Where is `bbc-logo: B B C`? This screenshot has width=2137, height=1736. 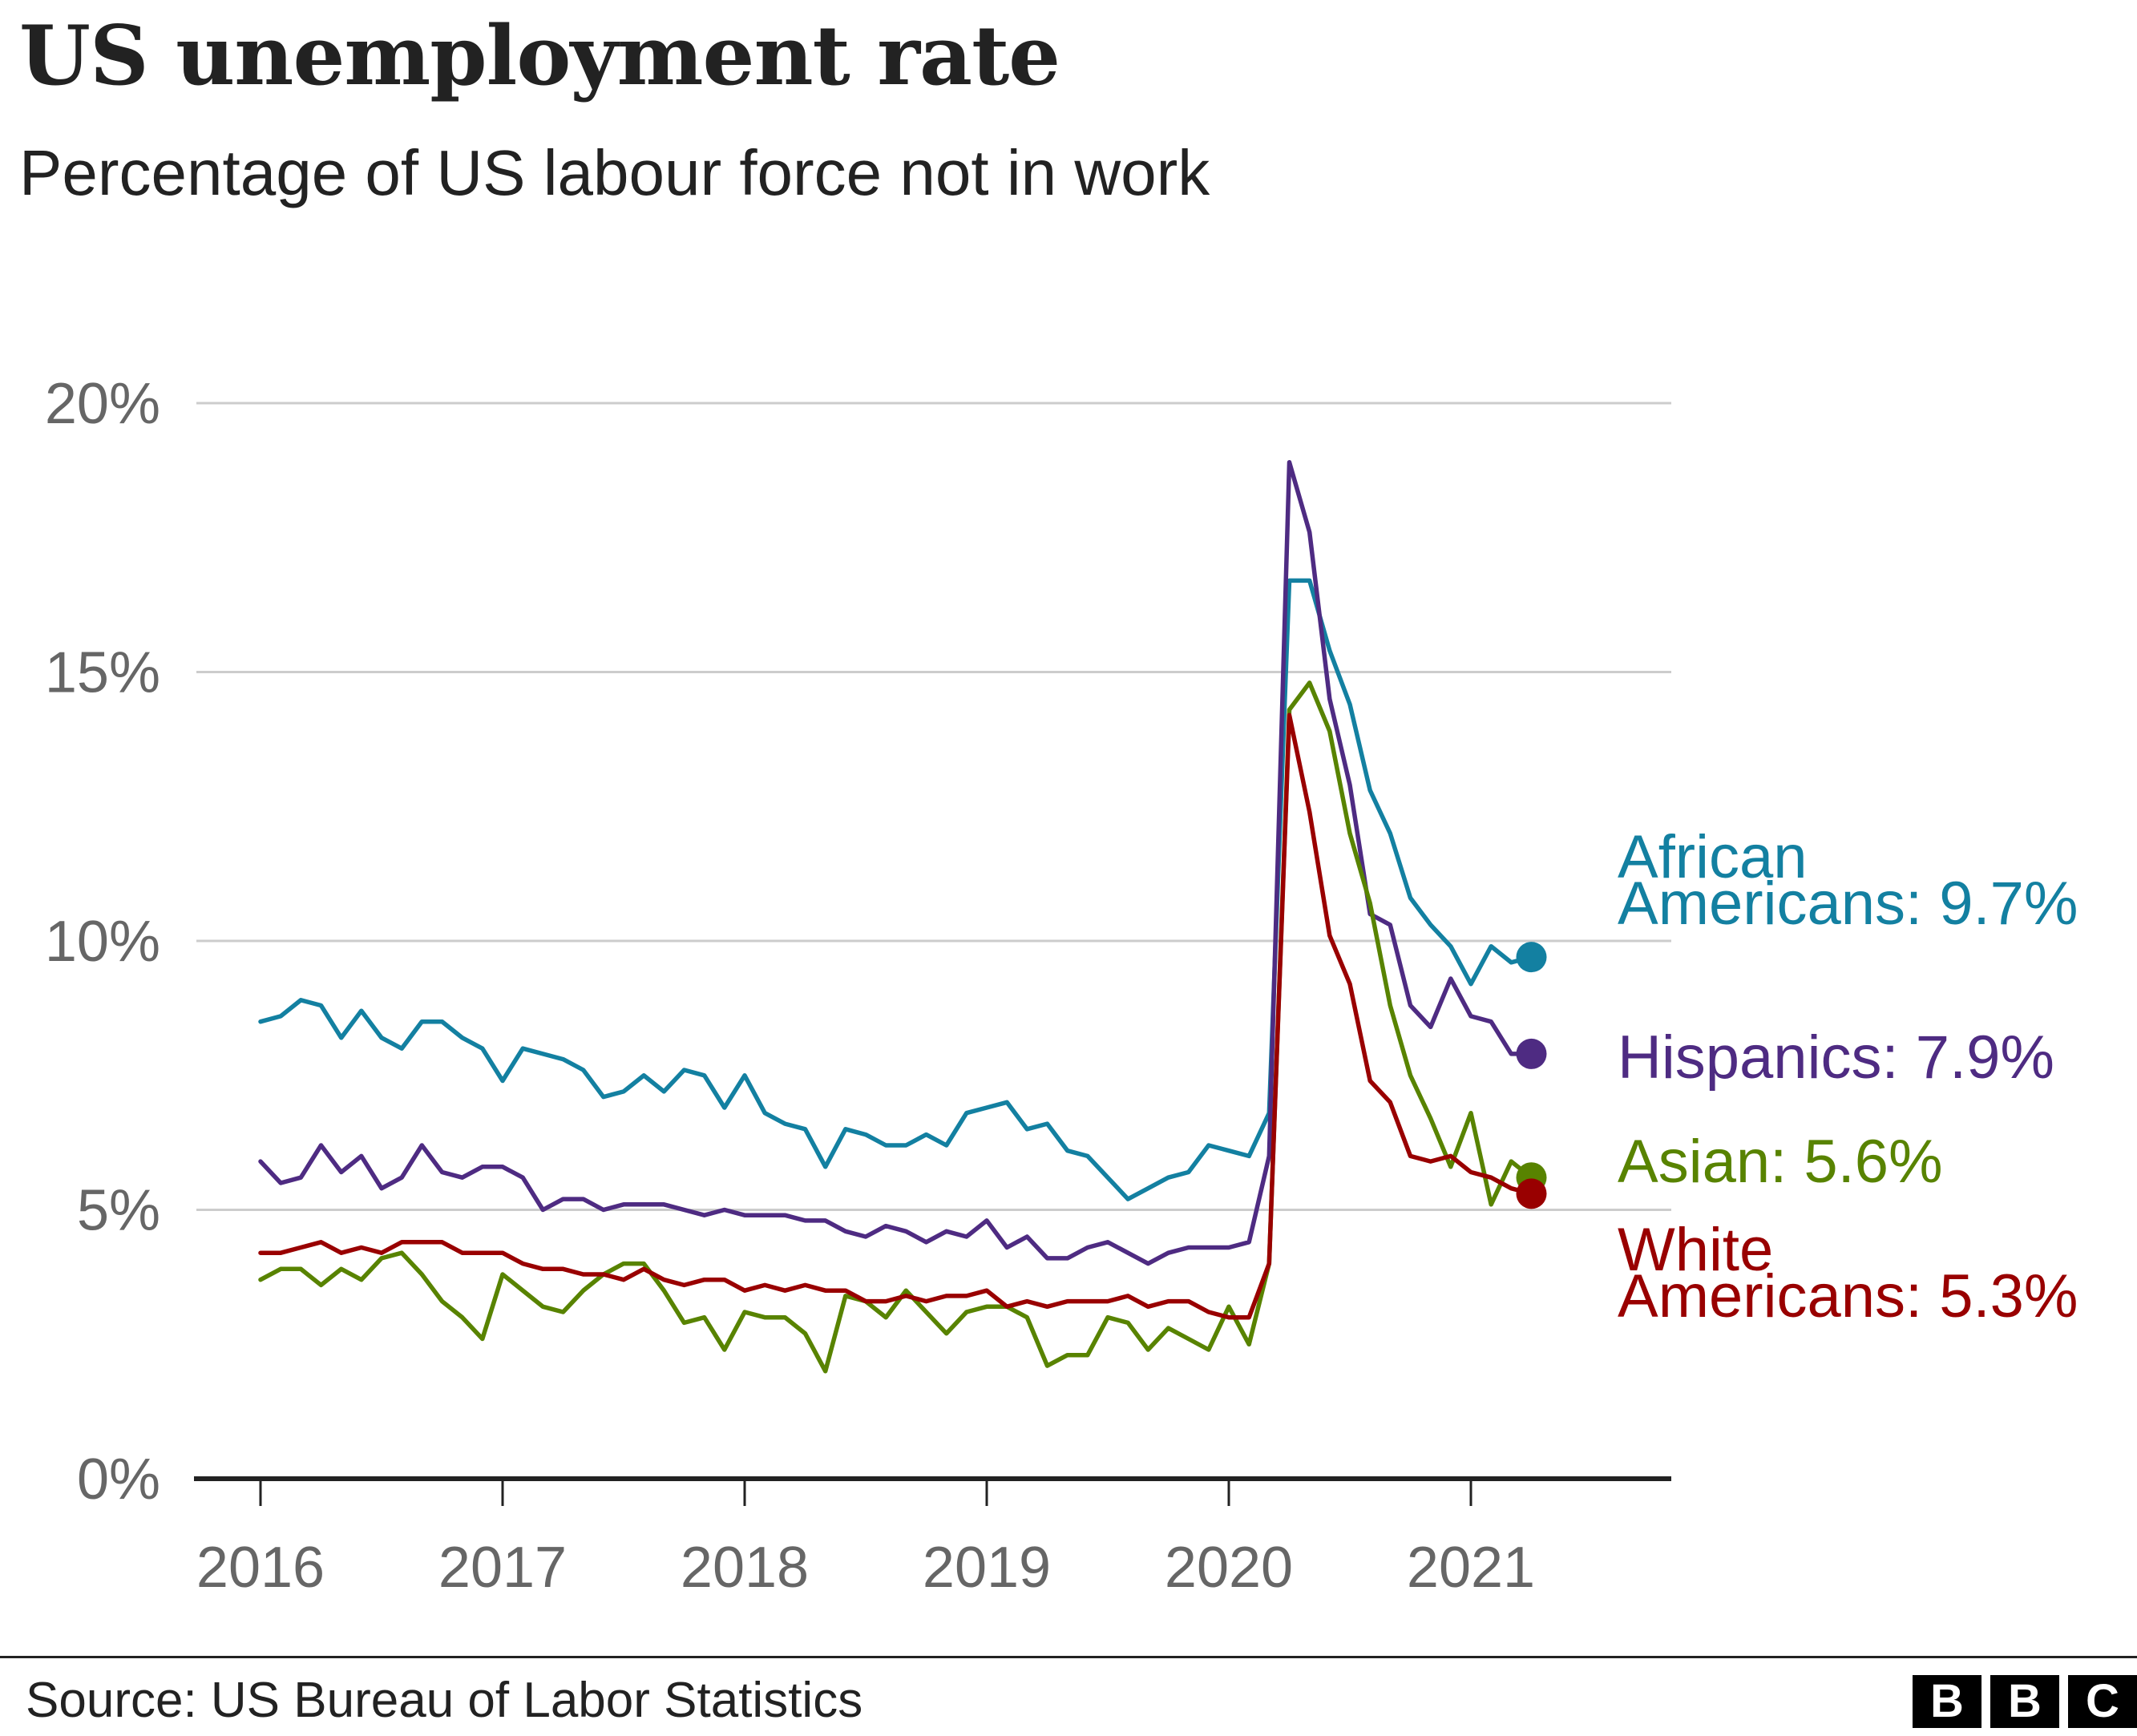
bbc-logo: B B C is located at coordinates (2025, 1701).